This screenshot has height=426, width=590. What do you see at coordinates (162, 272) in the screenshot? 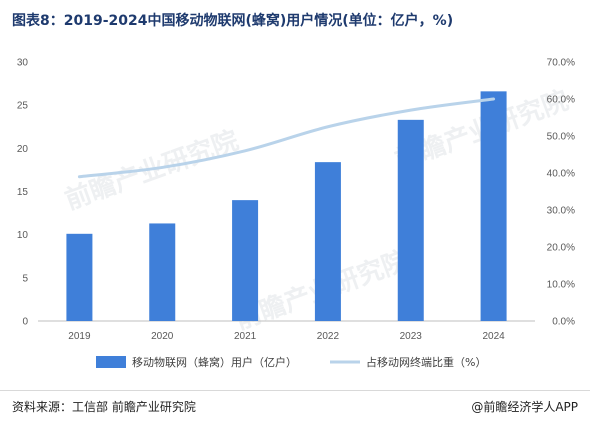
I see `bar-2020` at bounding box center [162, 272].